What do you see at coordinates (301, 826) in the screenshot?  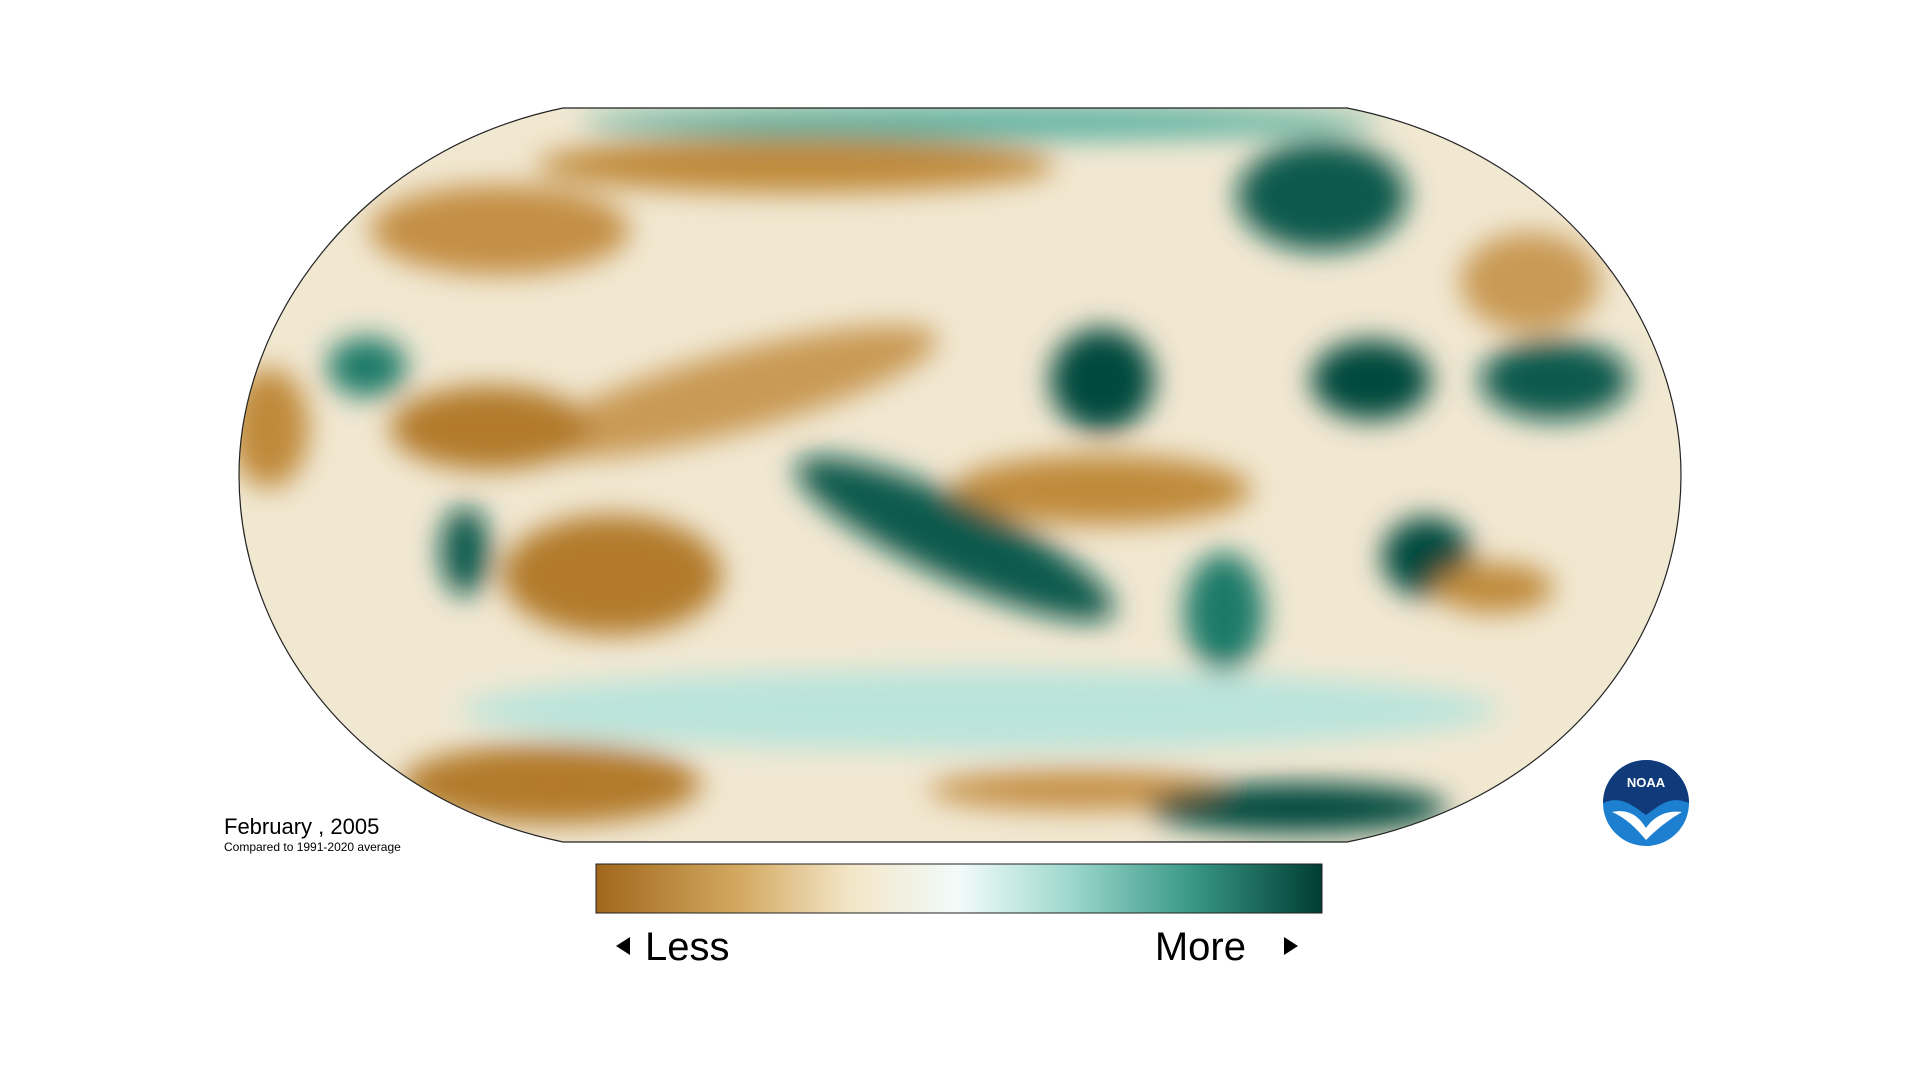 I see `map-title: February , 2005` at bounding box center [301, 826].